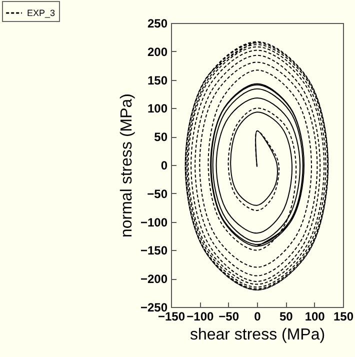 Image resolution: width=355 pixels, height=357 pixels. Describe the element at coordinates (343, 317) in the screenshot. I see `x-tick-label: 150` at that location.